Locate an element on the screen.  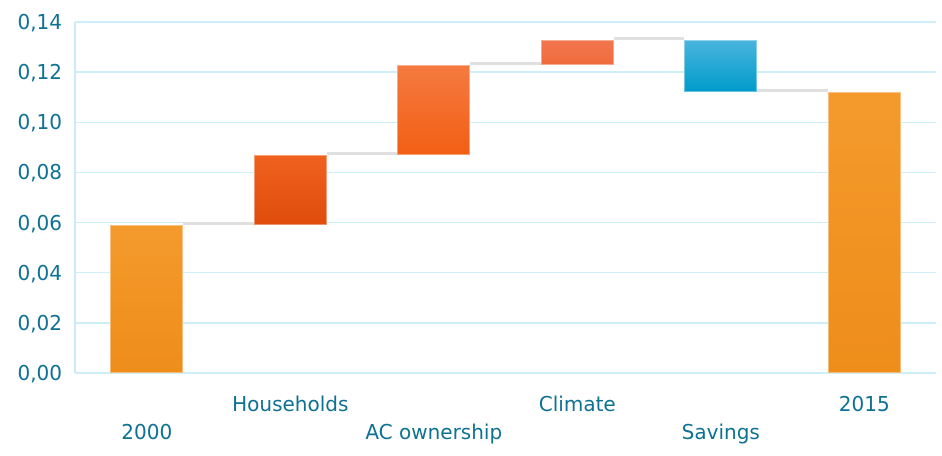
y-axis-tick-label: 0,02 is located at coordinates (39, 322).